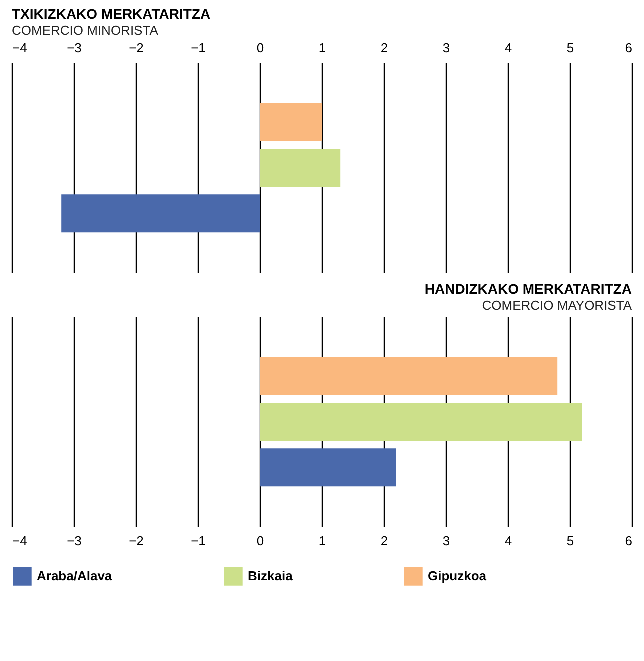  What do you see at coordinates (75, 576) in the screenshot?
I see `legend-label: Araba/Alava` at bounding box center [75, 576].